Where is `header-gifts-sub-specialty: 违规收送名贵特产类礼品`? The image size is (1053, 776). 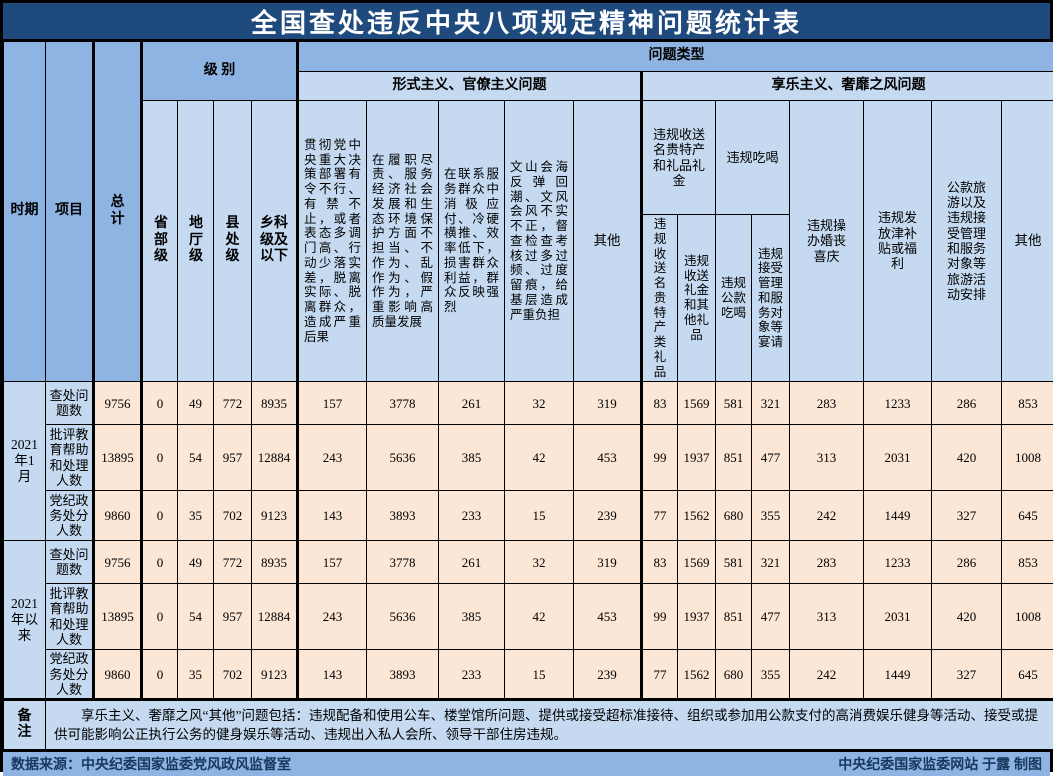 header-gifts-sub-specialty: 违规收送名贵特产类礼品 is located at coordinates (660, 298).